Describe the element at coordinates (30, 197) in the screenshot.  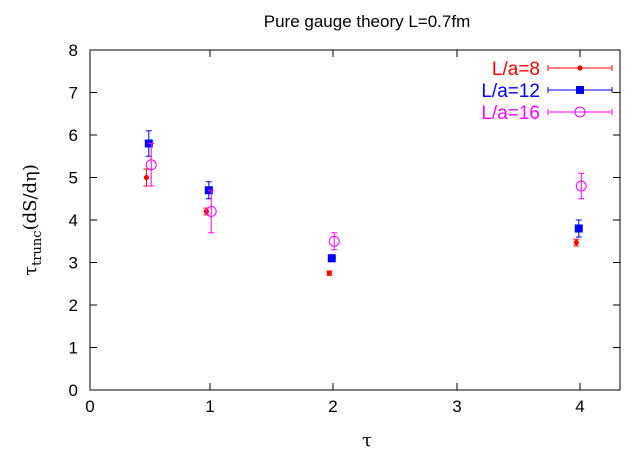
I see `y-axis-label-rest: (dS/dη)` at that location.